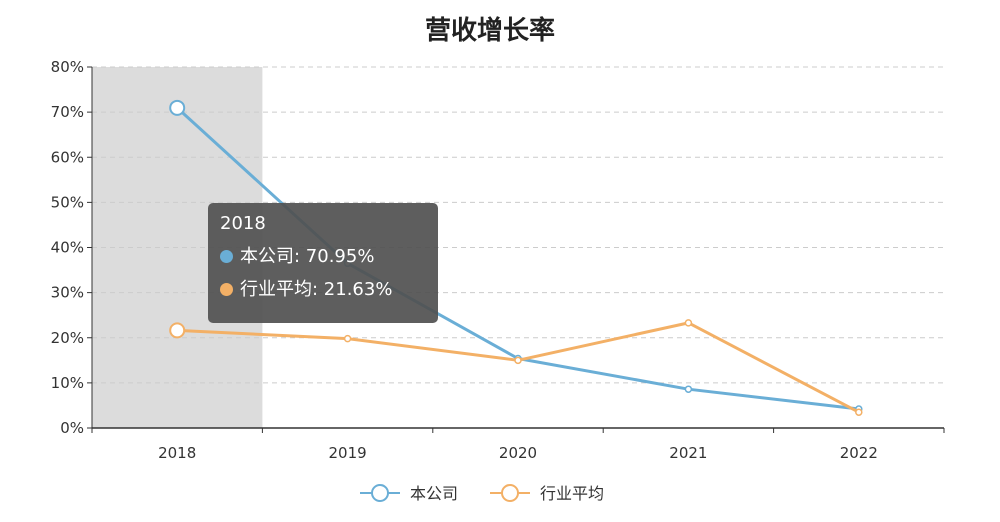  I want to click on x-tick-label: 2019, so click(348, 453).